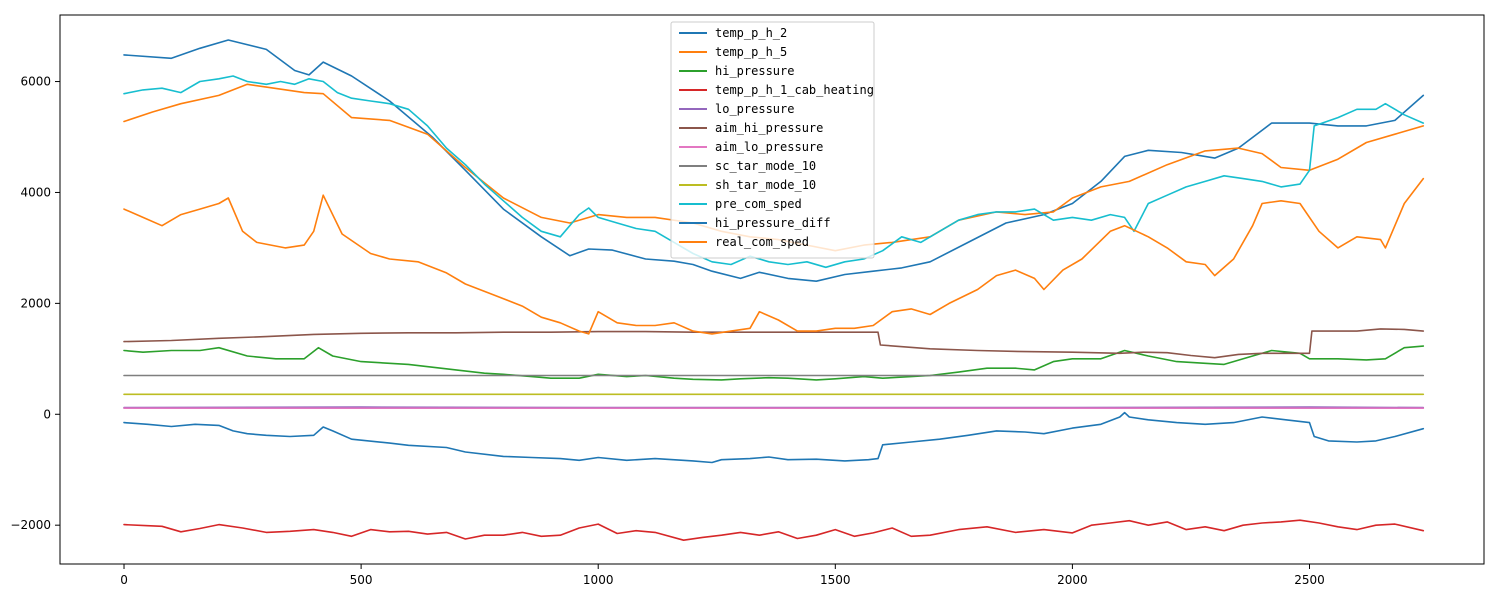 The image size is (1500, 600). What do you see at coordinates (794, 90) in the screenshot?
I see `legend-label: temp_p_h_1_cab_heating` at bounding box center [794, 90].